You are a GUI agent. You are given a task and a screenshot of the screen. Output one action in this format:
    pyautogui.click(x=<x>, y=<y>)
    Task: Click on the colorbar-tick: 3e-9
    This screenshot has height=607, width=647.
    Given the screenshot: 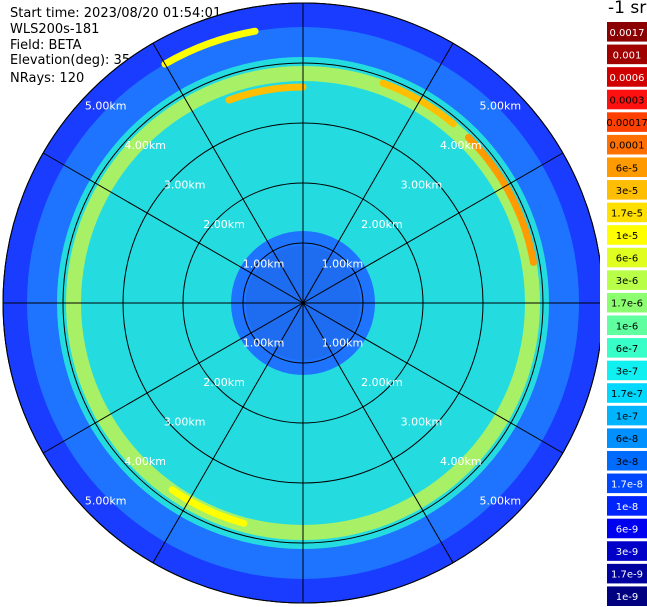 What is the action you would take?
    pyautogui.click(x=627, y=552)
    